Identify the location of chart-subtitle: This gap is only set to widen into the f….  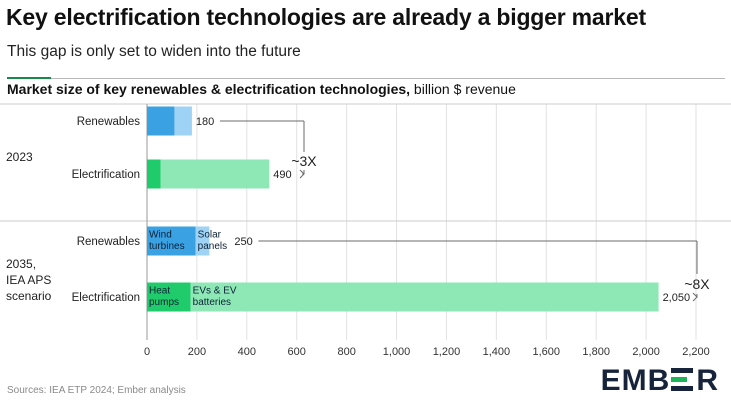
(154, 51).